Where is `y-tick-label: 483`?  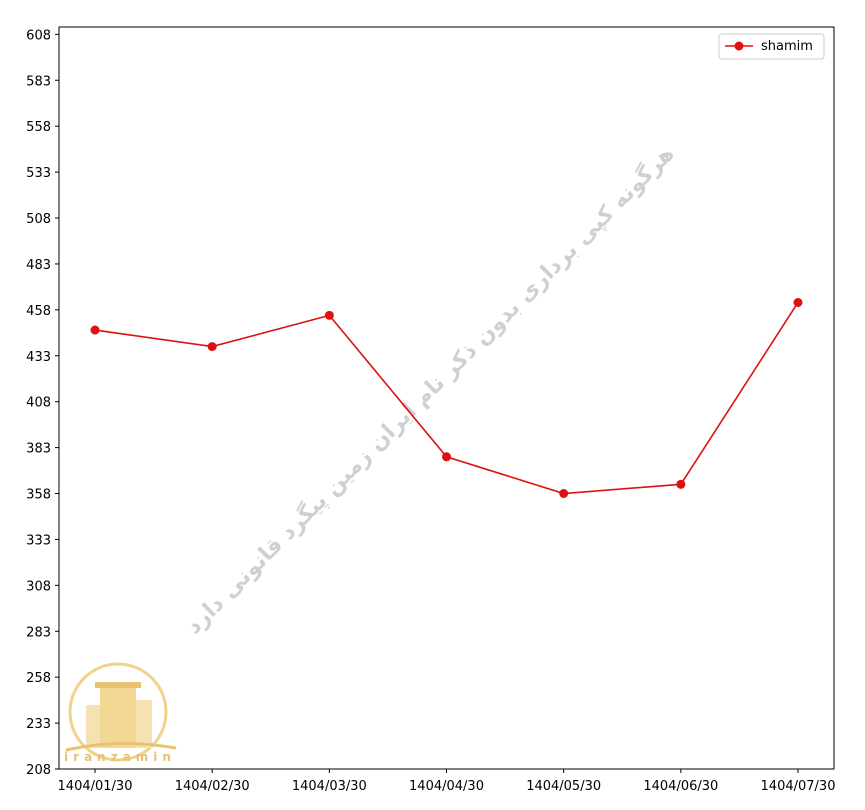 y-tick-label: 483 is located at coordinates (38, 265).